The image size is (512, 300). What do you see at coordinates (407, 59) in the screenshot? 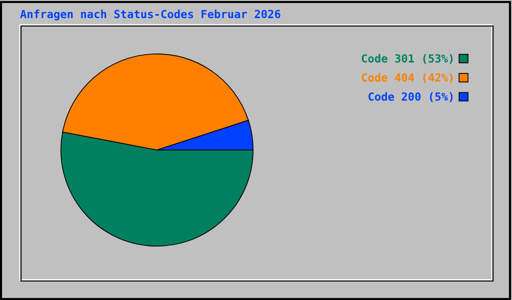
I see `legend-label: Code 301 (53%)` at bounding box center [407, 59].